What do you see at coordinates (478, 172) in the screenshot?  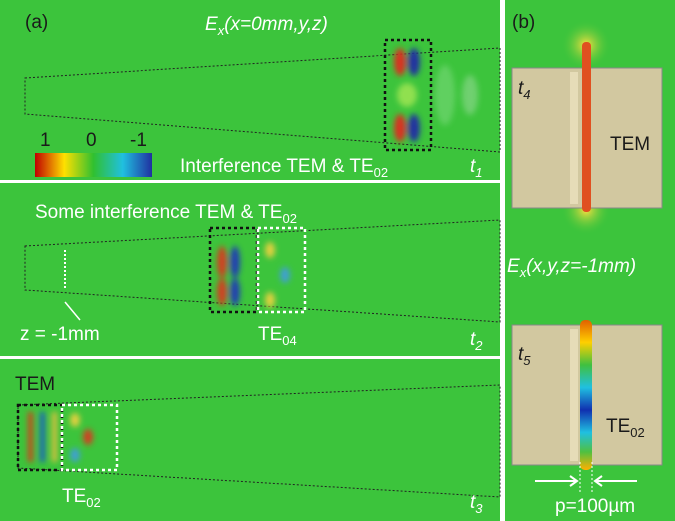 I see `subscript: 1` at bounding box center [478, 172].